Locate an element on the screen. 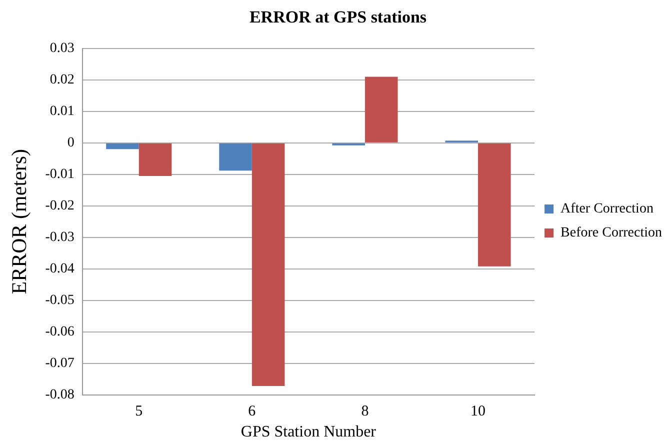  chart-title: ERROR at GPS stations is located at coordinates (338, 17).